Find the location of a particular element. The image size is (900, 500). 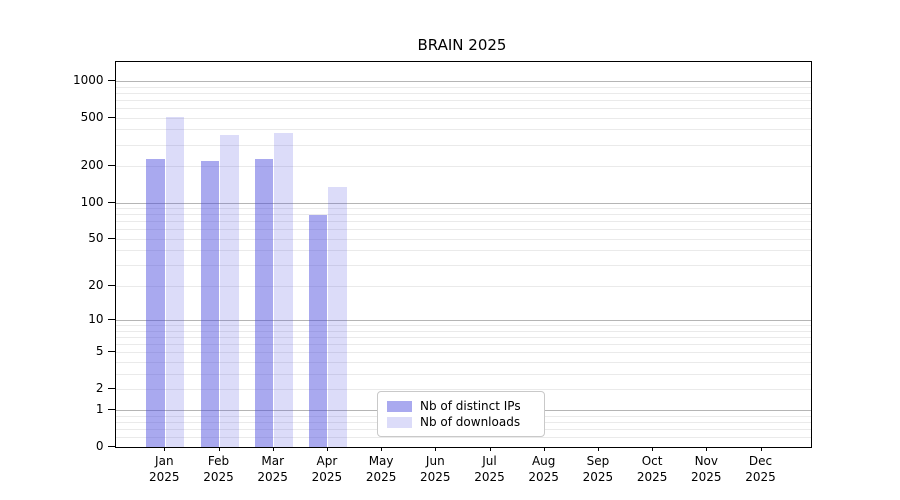

x-tick-label-sep: Sep 2025 is located at coordinates (598, 469).